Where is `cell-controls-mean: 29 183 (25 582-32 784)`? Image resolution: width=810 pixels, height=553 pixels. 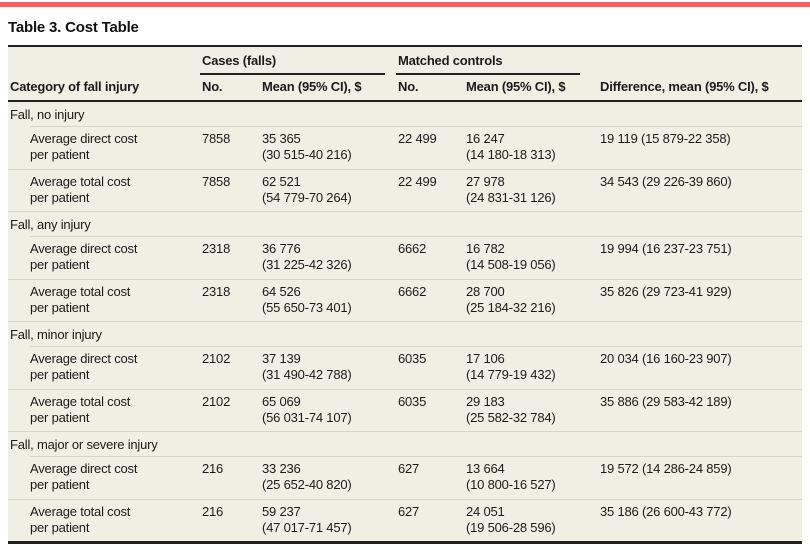 cell-controls-mean: 29 183 (25 582-32 784) is located at coordinates (511, 409).